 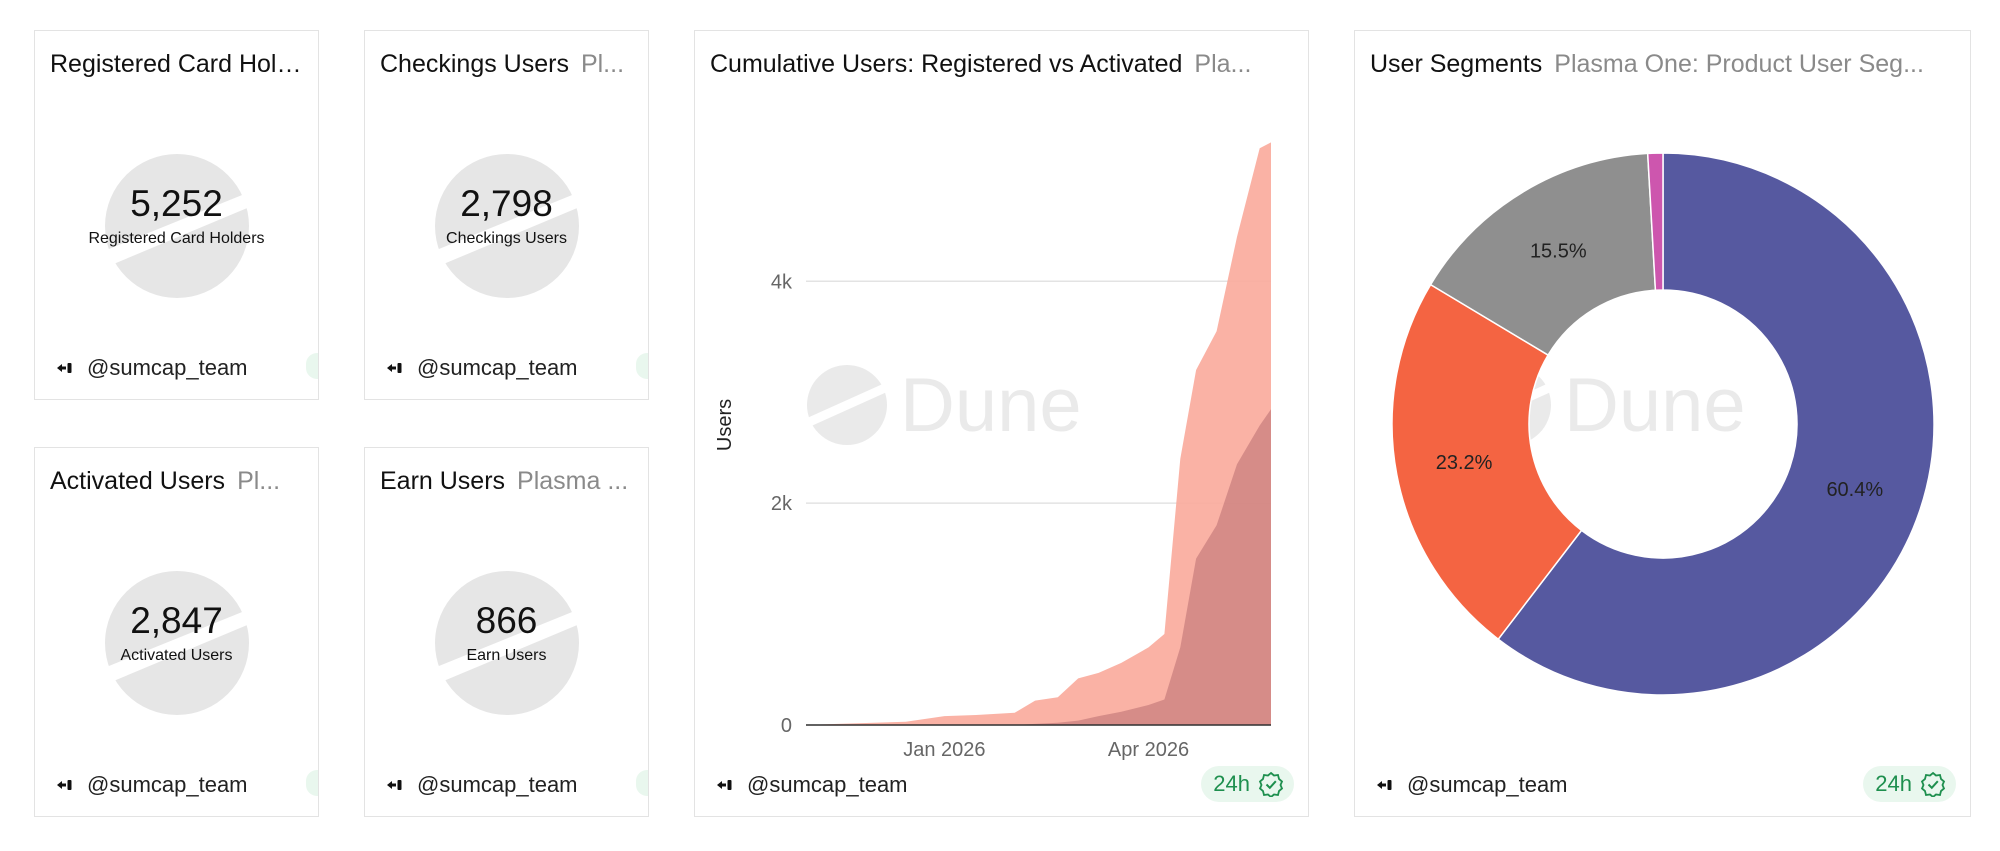 What do you see at coordinates (474, 64) in the screenshot?
I see `card-title-main: Checkings Users` at bounding box center [474, 64].